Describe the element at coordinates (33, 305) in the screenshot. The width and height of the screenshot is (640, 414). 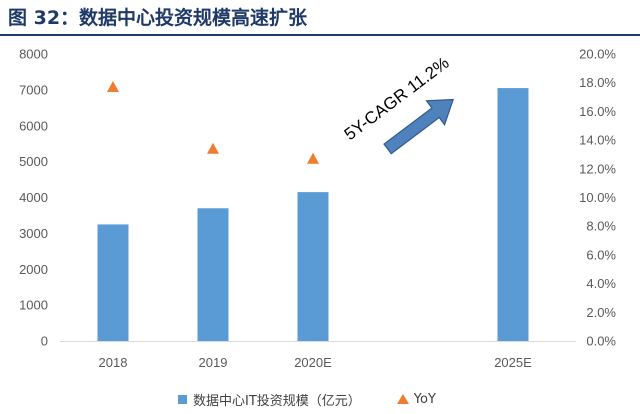
I see `y-left-tick-label: 1000` at that location.